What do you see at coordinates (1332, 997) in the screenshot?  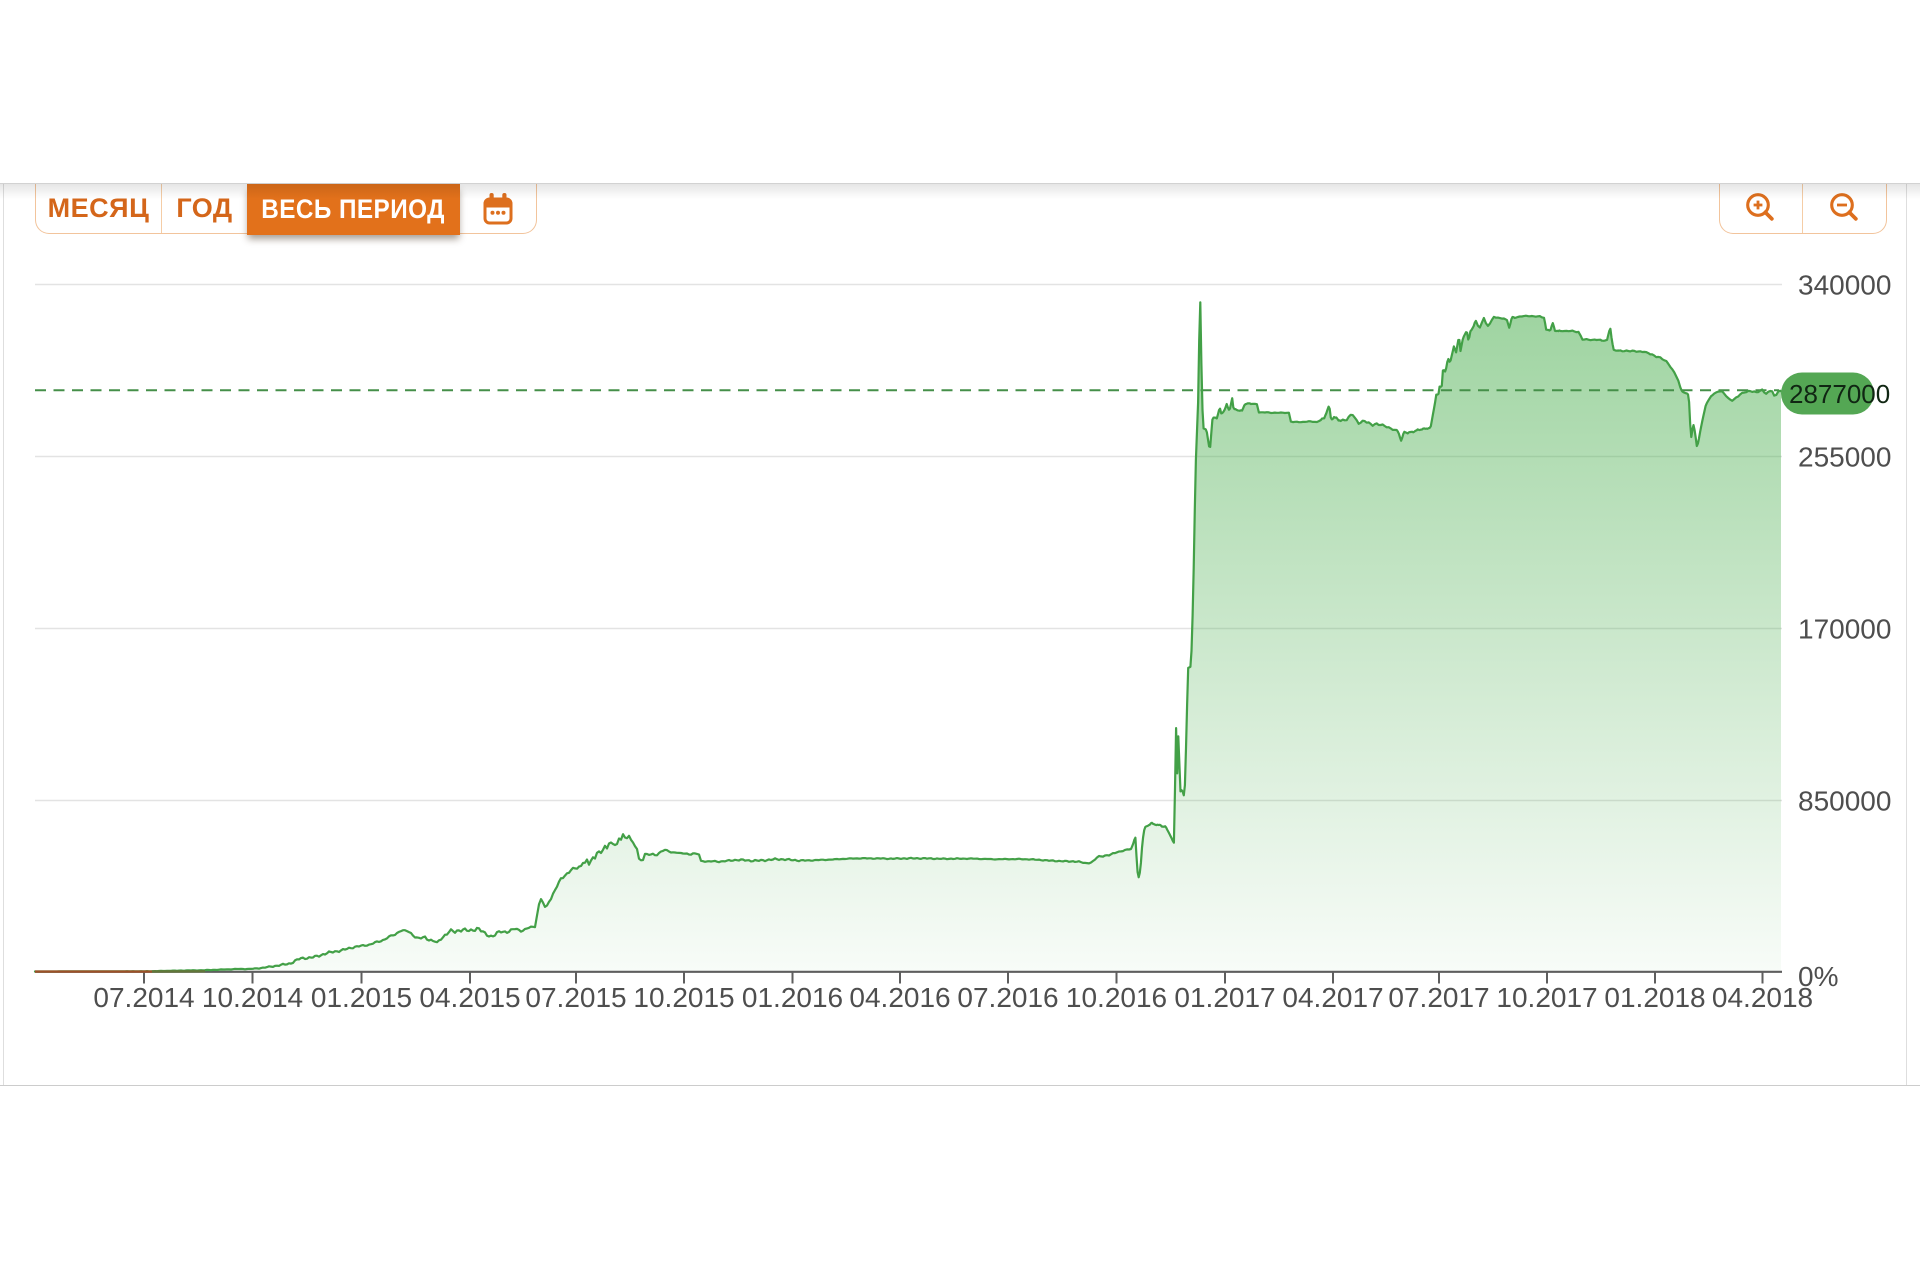 I see `svg-text: 04.2017` at bounding box center [1332, 997].